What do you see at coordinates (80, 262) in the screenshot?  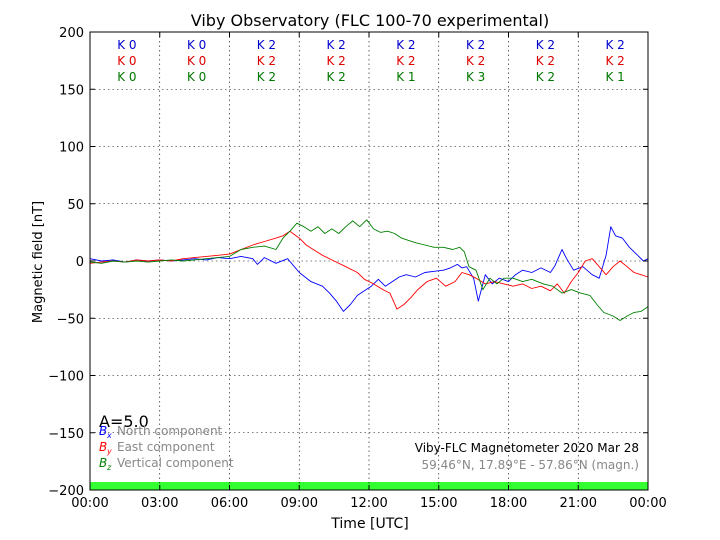 I see `y-tick-label: 0` at bounding box center [80, 262].